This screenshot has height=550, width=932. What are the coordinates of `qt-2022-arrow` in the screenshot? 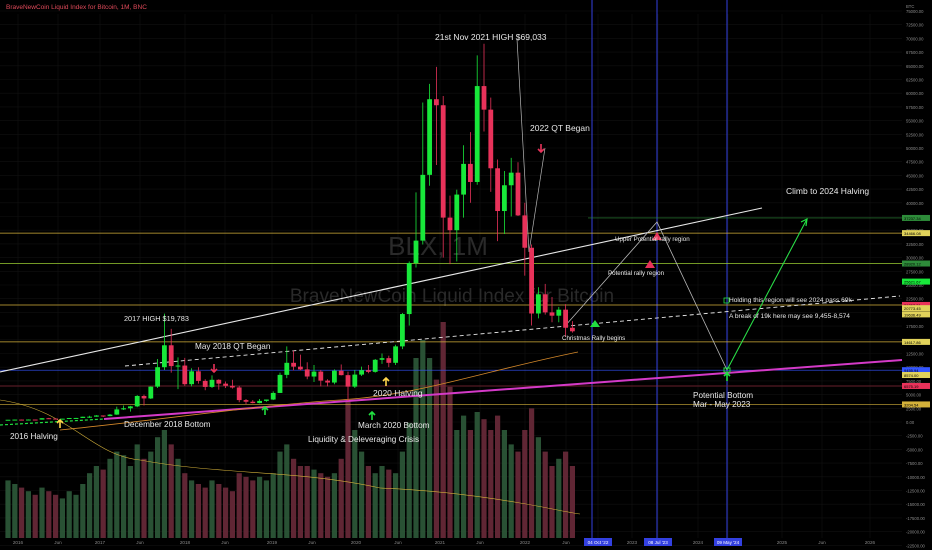 It's located at (541, 149).